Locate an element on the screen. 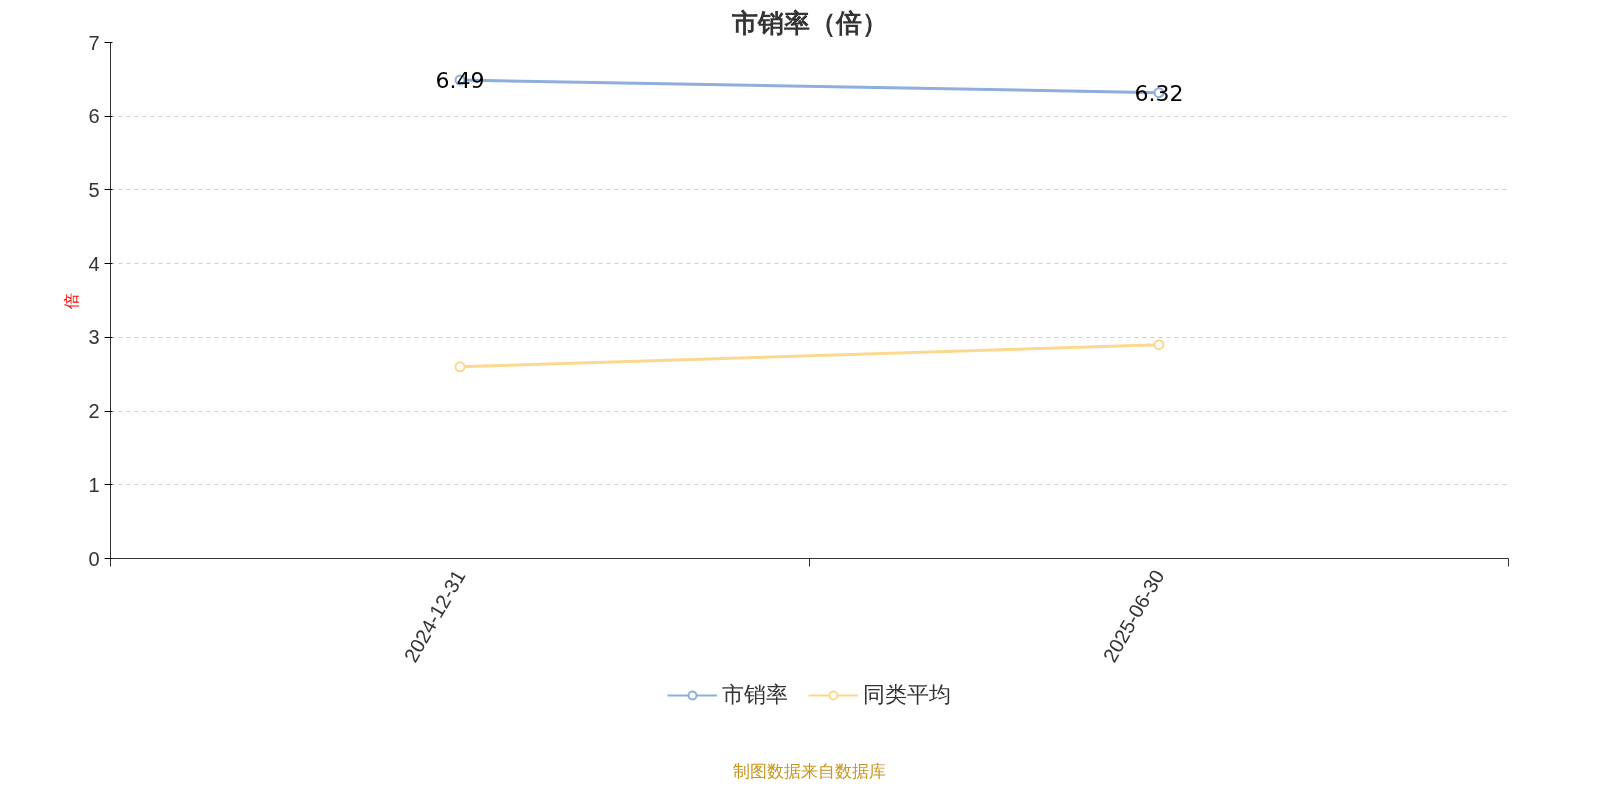 This screenshot has height=800, width=1600. legend-label: 同类平均 is located at coordinates (907, 695).